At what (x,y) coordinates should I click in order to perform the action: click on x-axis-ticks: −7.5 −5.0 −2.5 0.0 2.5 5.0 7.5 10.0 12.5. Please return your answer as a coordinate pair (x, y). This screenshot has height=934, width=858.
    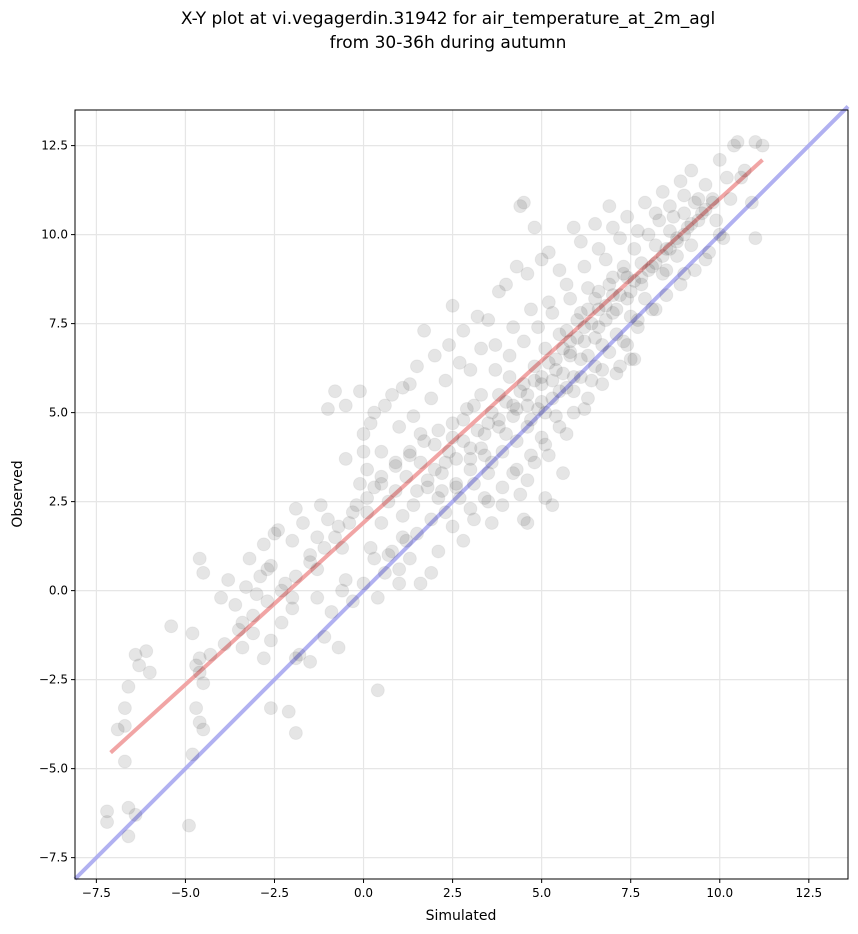
    Looking at the image, I should click on (452, 889).